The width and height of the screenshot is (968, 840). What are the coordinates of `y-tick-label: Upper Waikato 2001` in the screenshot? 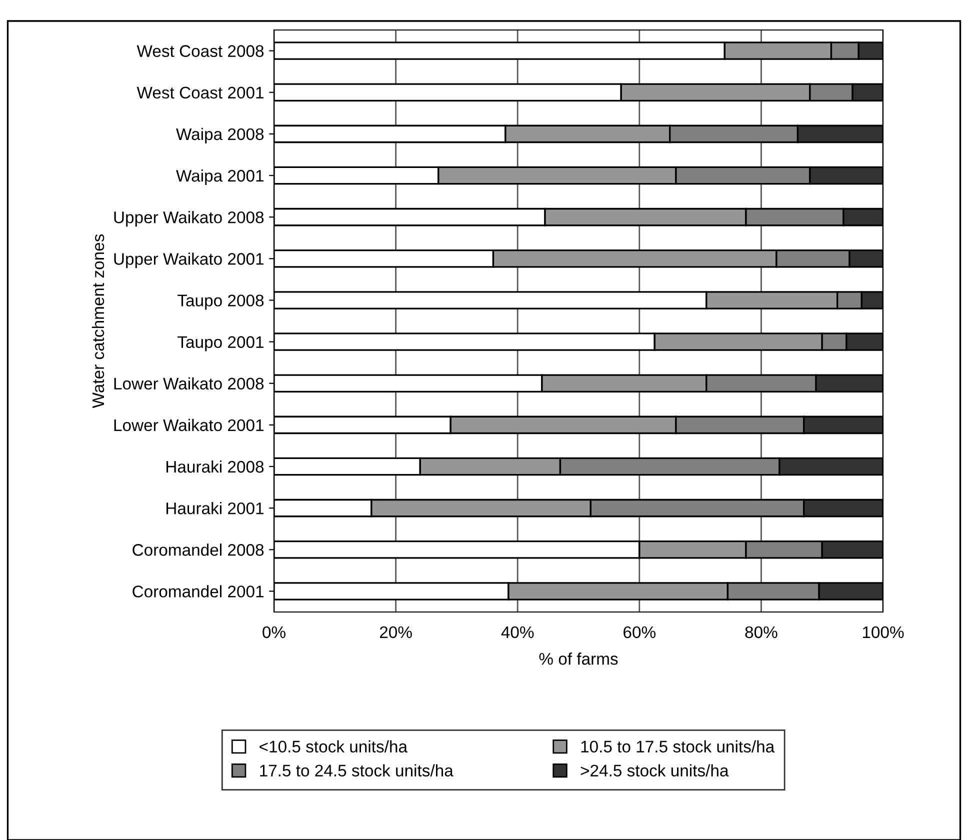 It's located at (189, 260).